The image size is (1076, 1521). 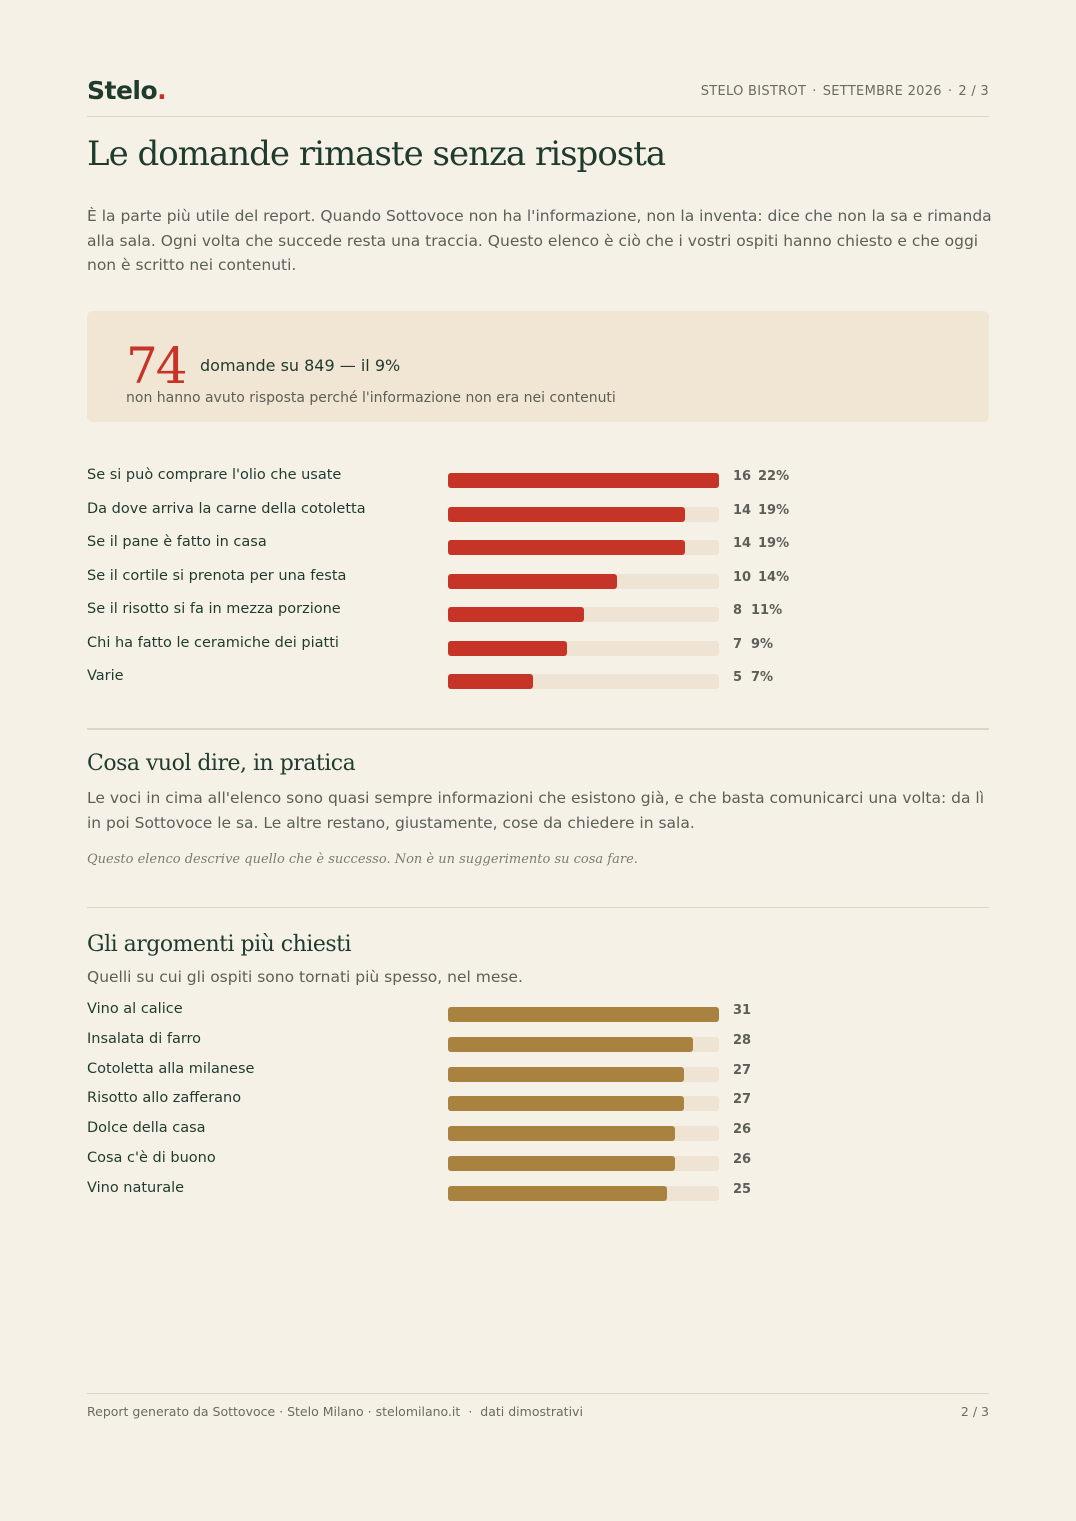 What do you see at coordinates (214, 609) in the screenshot?
I see `bar-label: Se il risotto si fa in mezza porzione` at bounding box center [214, 609].